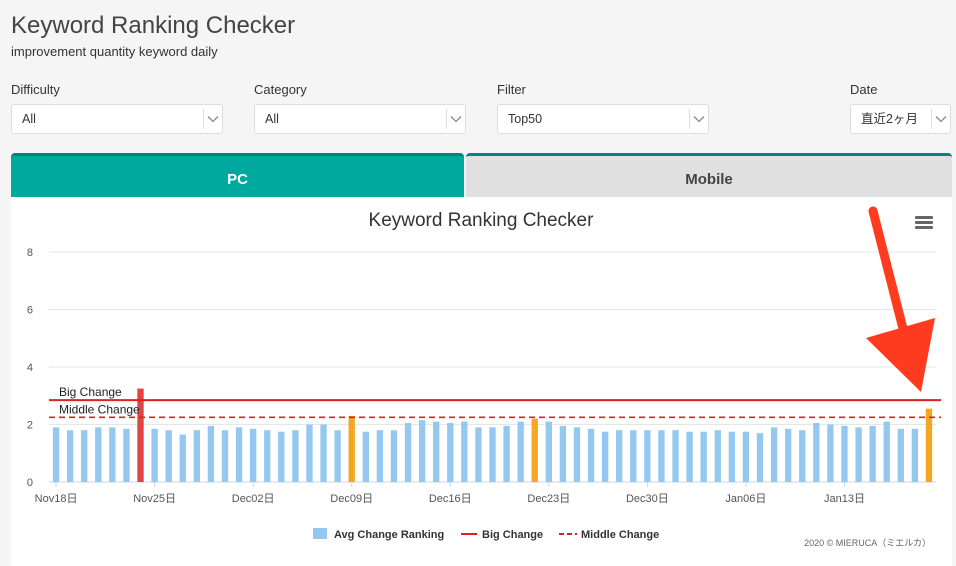 The image size is (956, 566). What do you see at coordinates (30, 483) in the screenshot?
I see `y-tick-label: 0` at bounding box center [30, 483].